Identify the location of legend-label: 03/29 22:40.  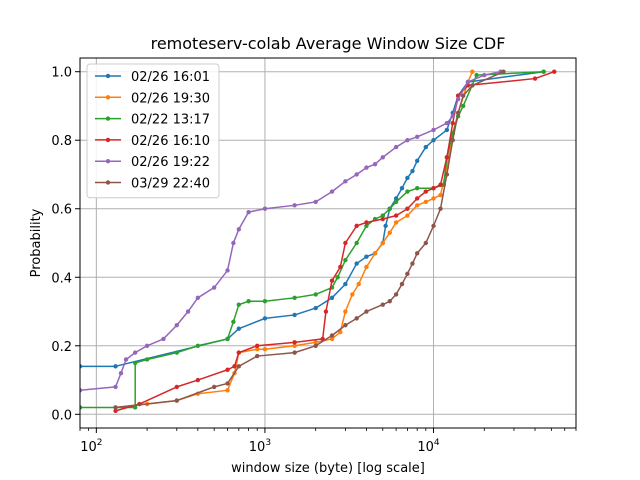
(170, 184).